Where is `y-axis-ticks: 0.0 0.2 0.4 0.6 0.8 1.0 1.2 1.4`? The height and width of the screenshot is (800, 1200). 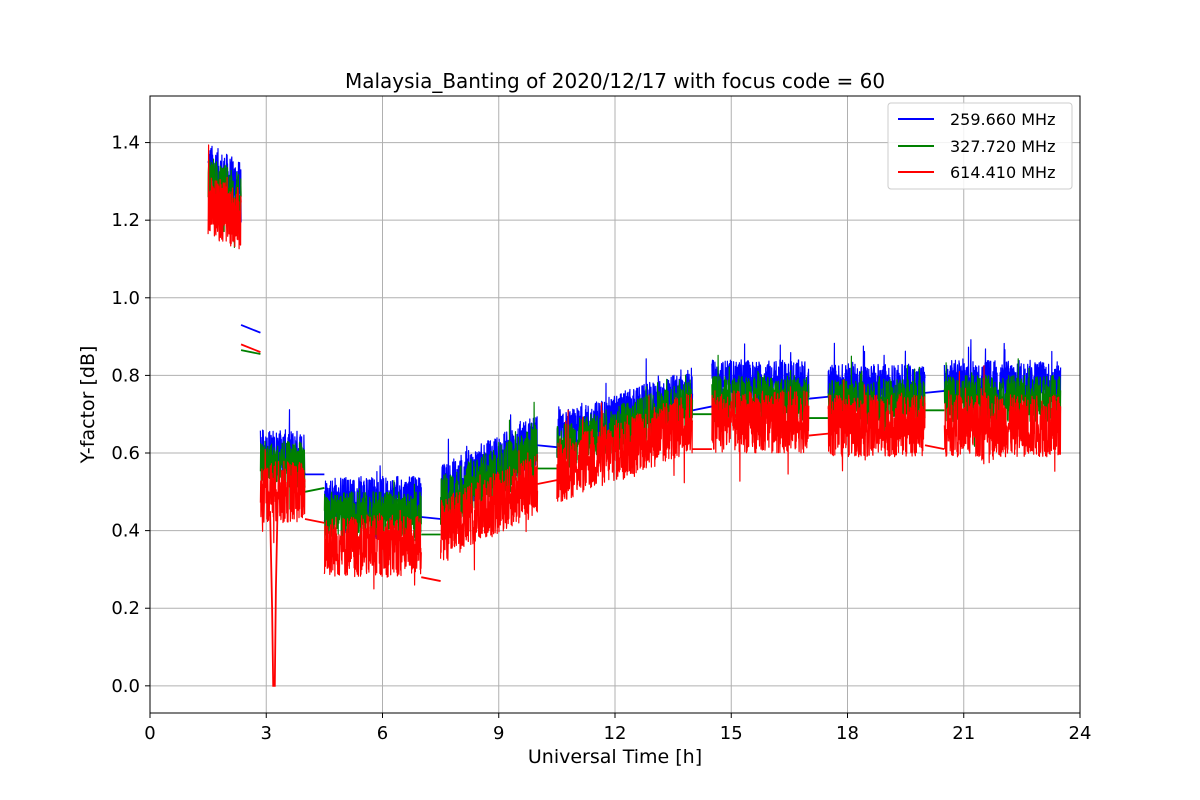 y-axis-ticks: 0.0 0.2 0.4 0.6 0.8 1.0 1.2 1.4 is located at coordinates (130, 415).